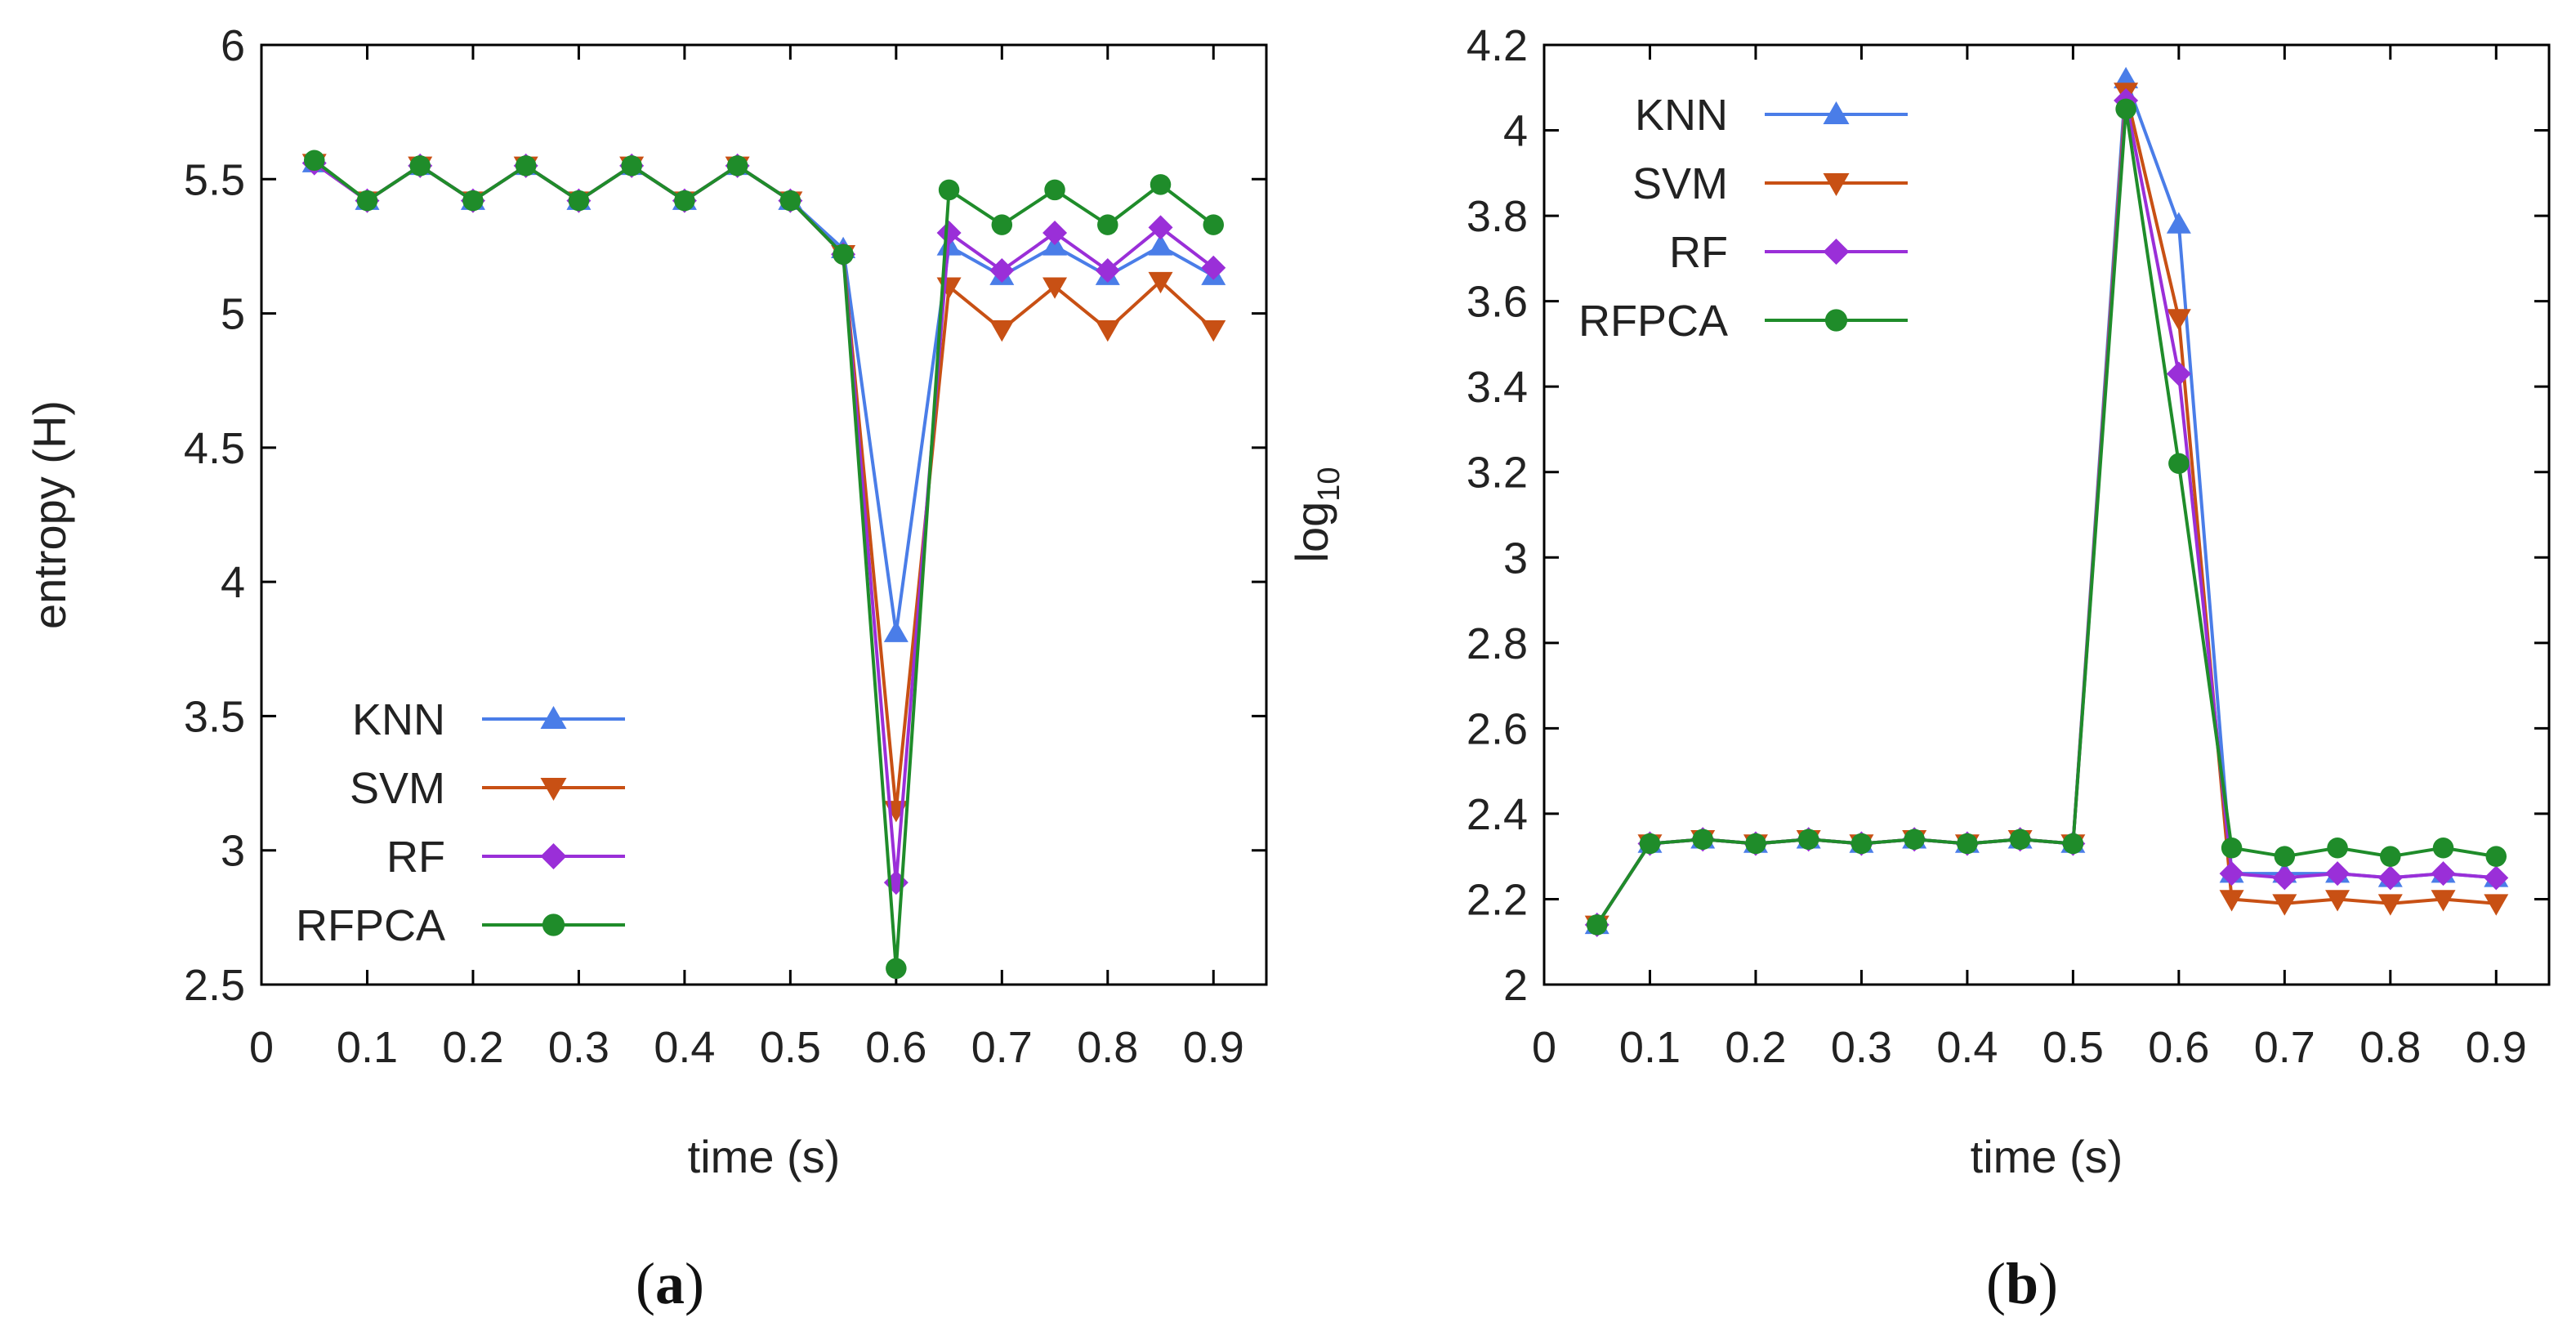 This screenshot has width=2576, height=1340. I want to click on x-tick-label: 0.3, so click(1862, 1047).